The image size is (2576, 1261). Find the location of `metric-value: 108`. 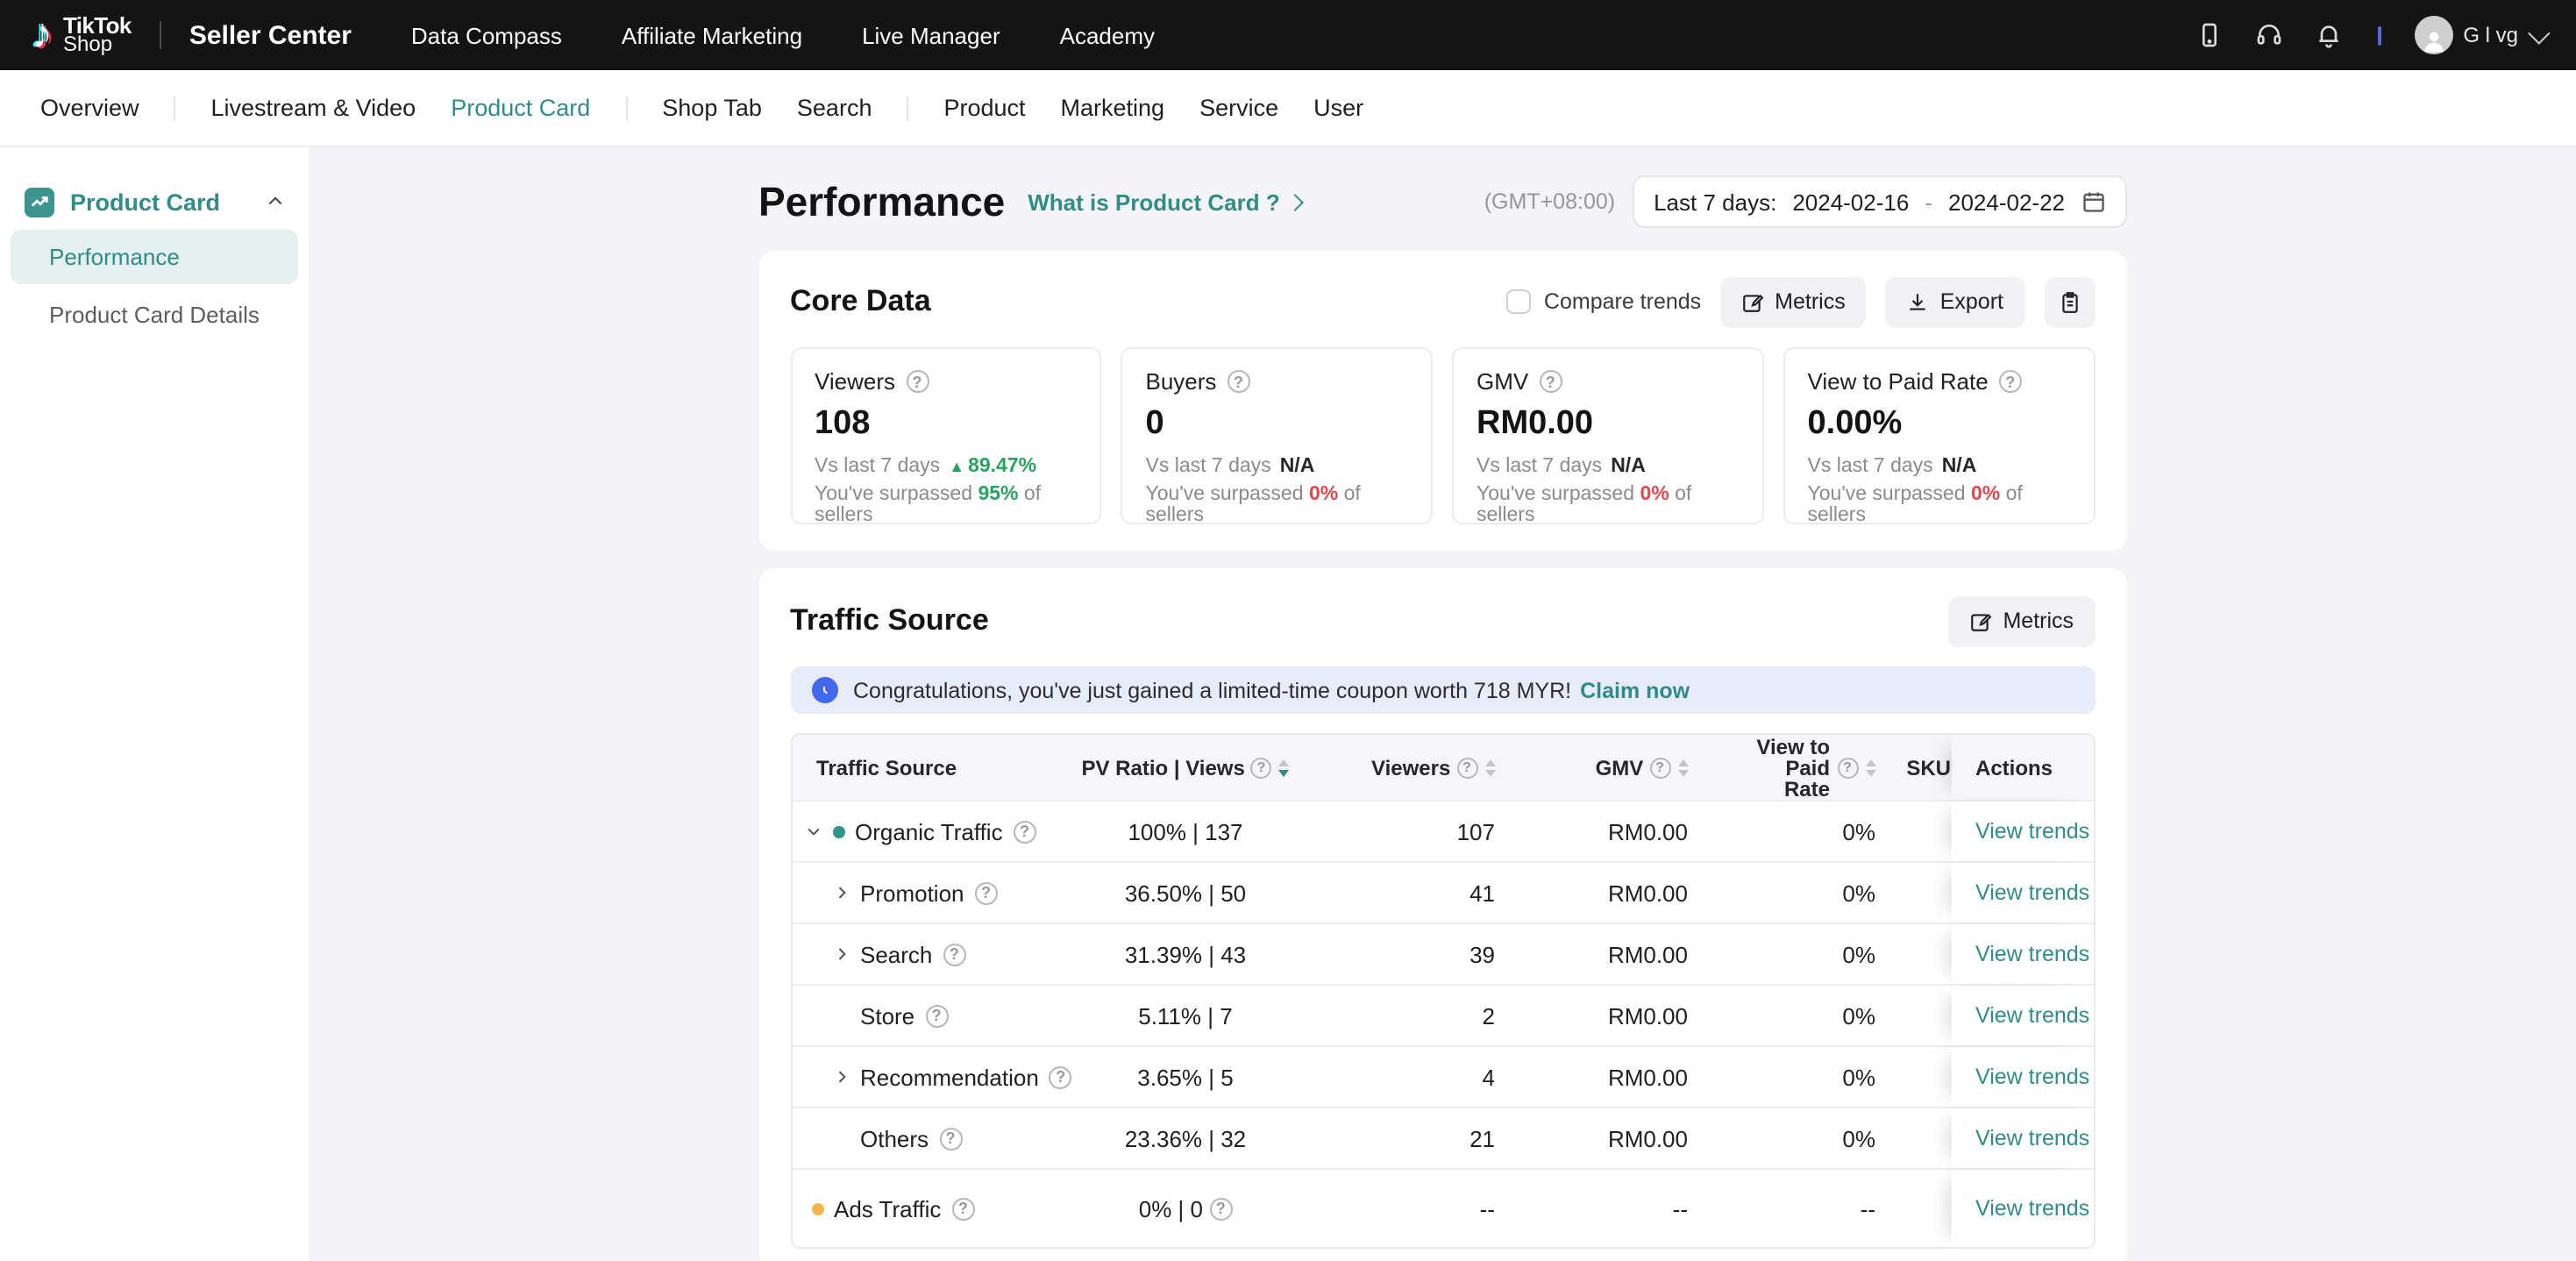

metric-value: 108 is located at coordinates (843, 423).